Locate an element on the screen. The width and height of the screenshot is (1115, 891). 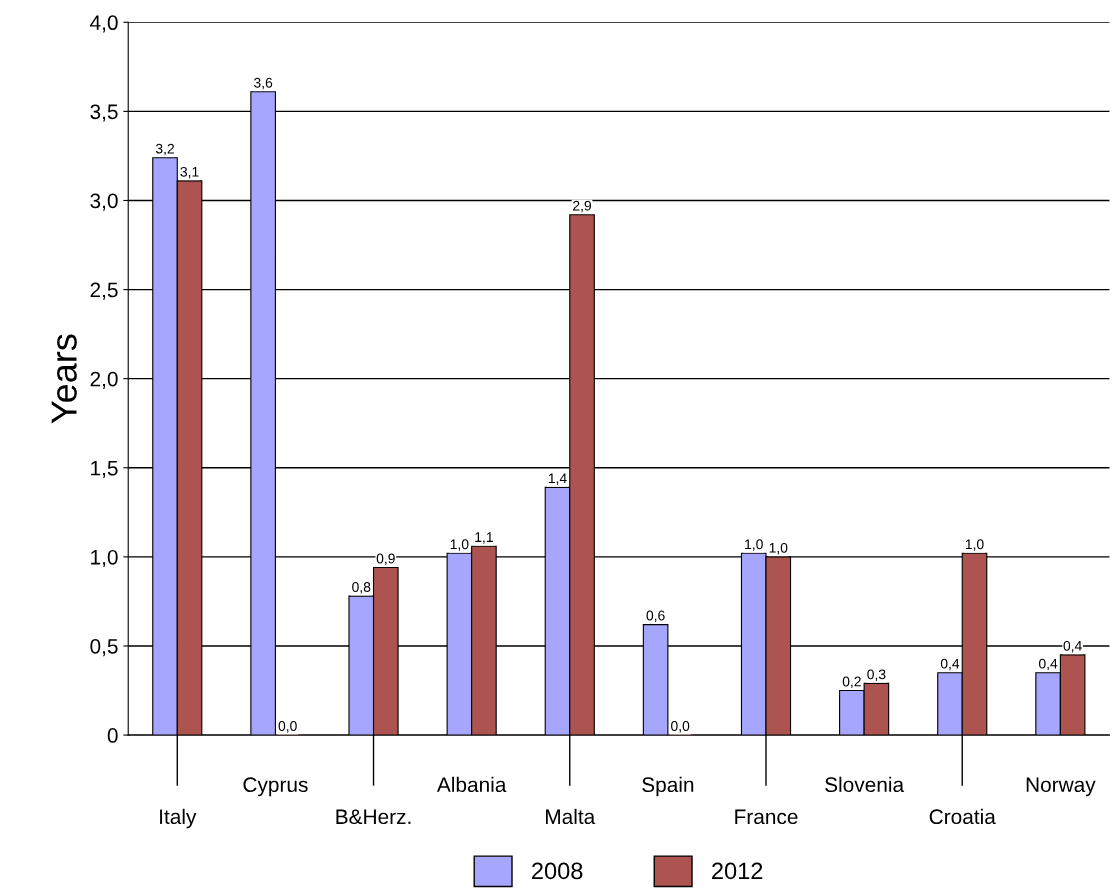
data-label: 2,9 is located at coordinates (582, 206).